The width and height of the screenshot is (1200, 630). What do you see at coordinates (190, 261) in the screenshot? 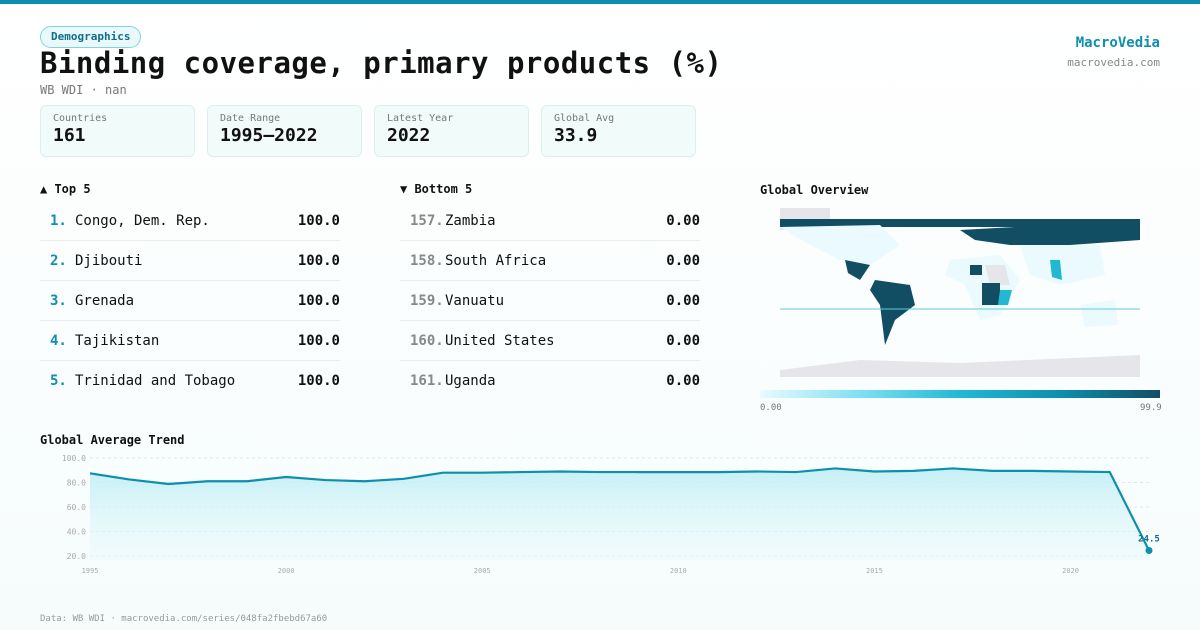
I see `list-item: 2. Djibouti 100.0` at bounding box center [190, 261].